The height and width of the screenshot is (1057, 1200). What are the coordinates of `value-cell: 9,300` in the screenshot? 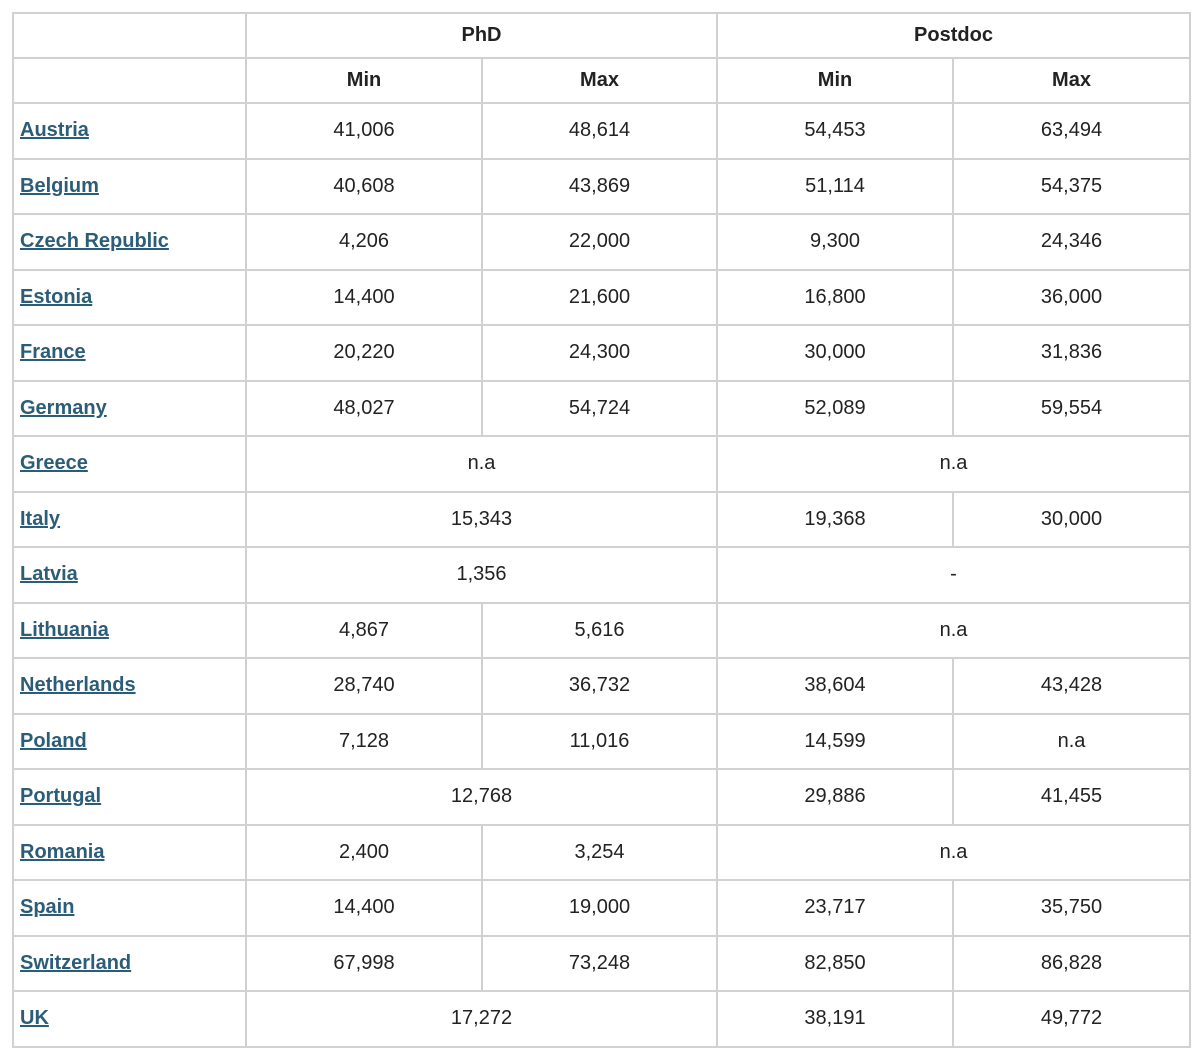 It's located at (835, 242).